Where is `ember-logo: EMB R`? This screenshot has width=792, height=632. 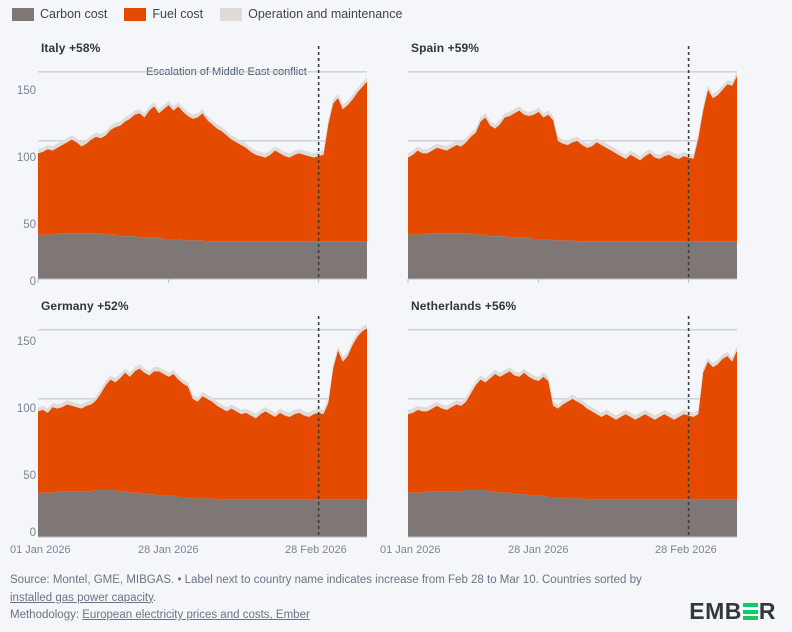 ember-logo: EMB R is located at coordinates (732, 611).